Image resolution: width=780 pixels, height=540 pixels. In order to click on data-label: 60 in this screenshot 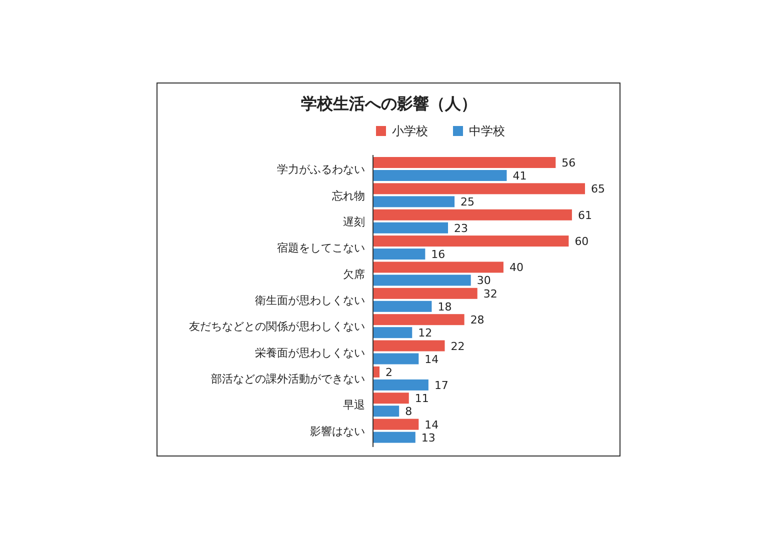, I will do `click(581, 241)`.